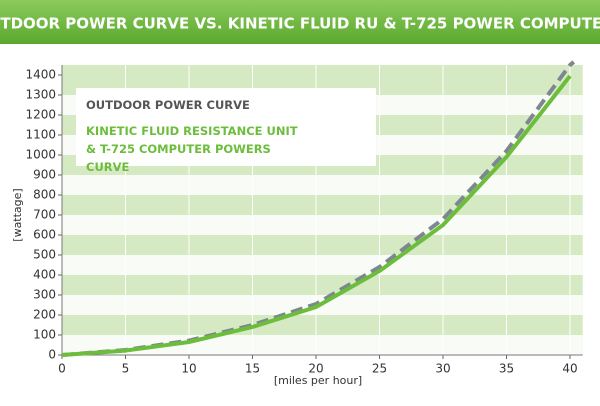 The height and width of the screenshot is (406, 600). What do you see at coordinates (44, 335) in the screenshot?
I see `y-tick-label: 100` at bounding box center [44, 335].